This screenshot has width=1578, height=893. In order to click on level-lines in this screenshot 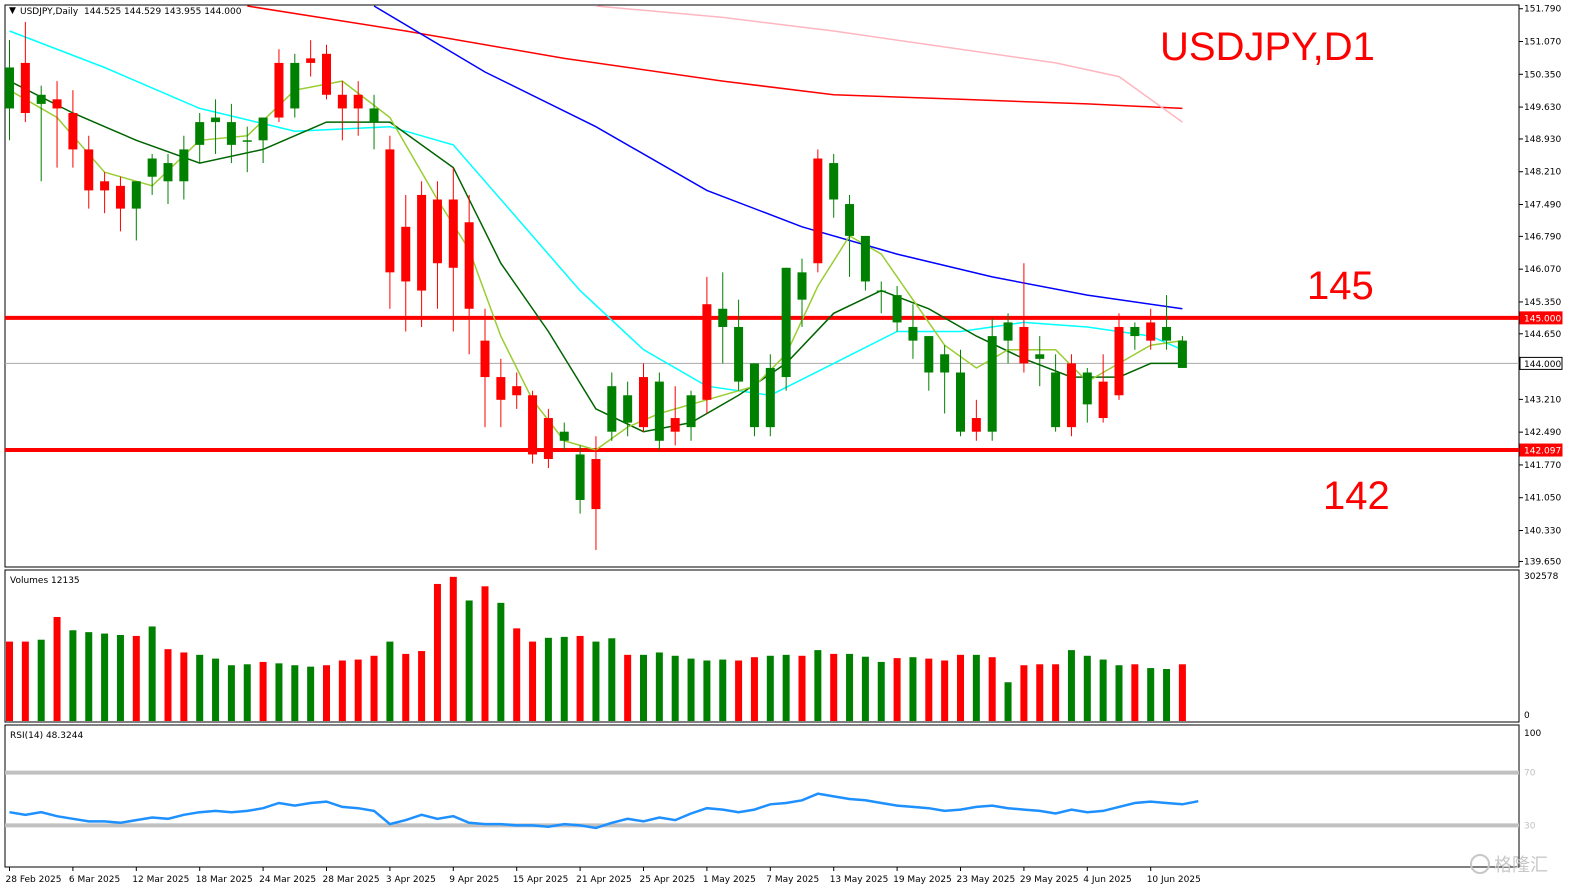, I will do `click(762, 384)`.